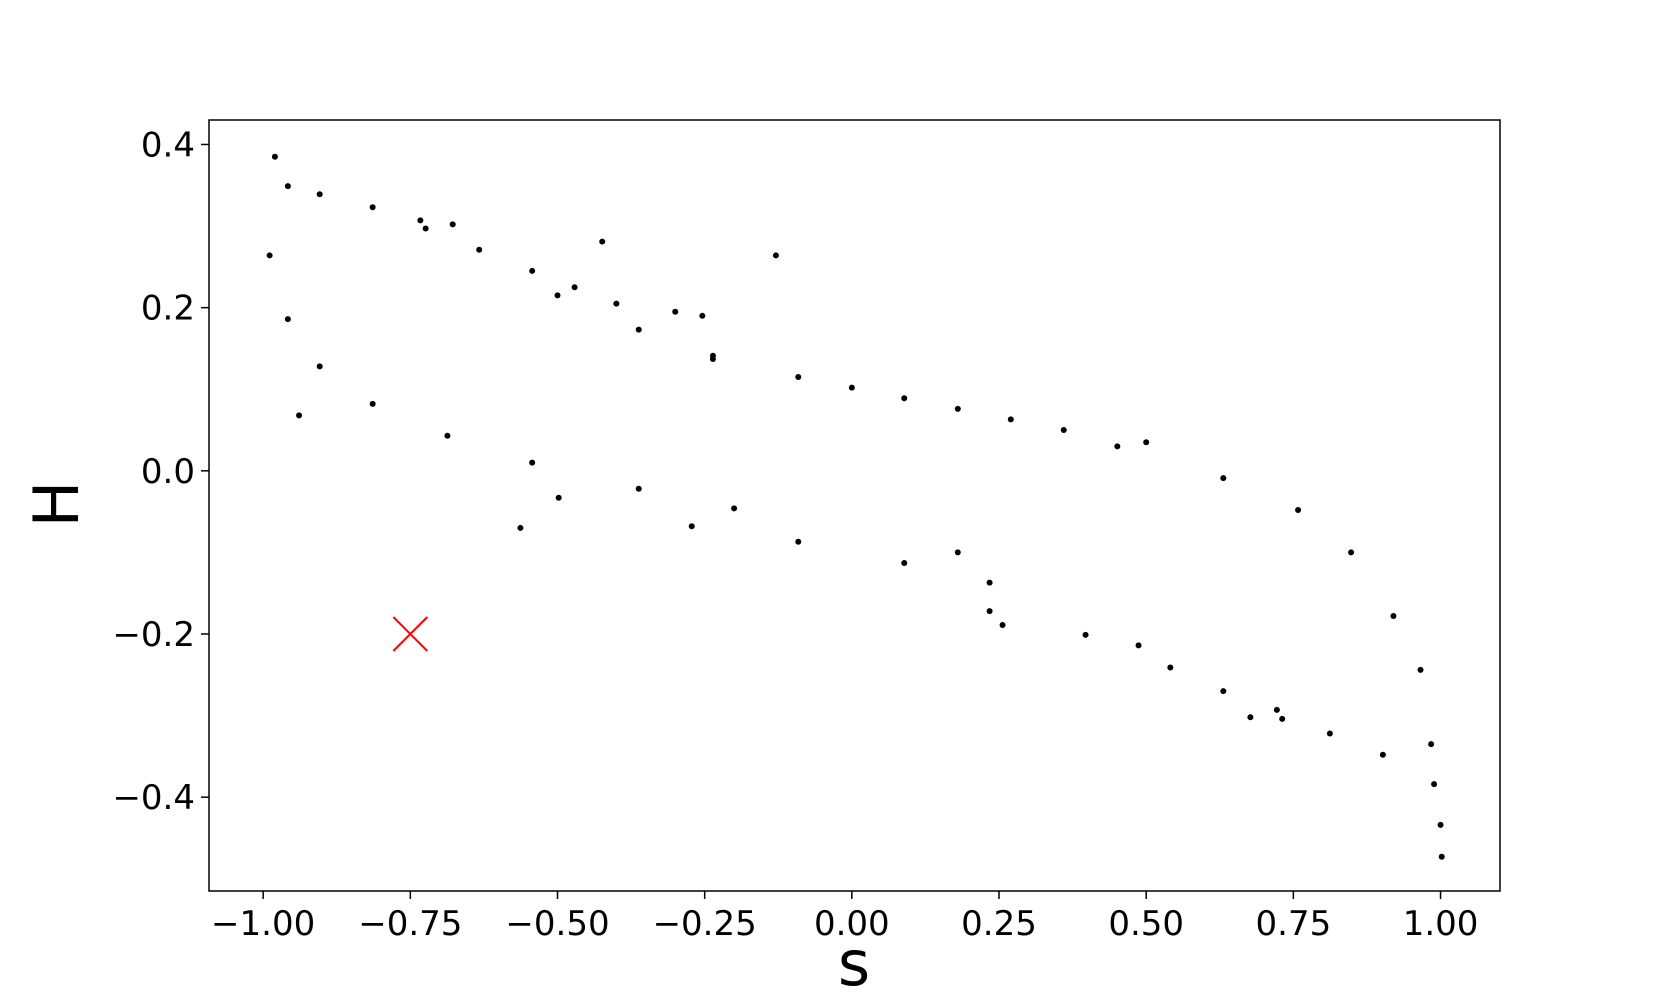 Image resolution: width=1660 pixels, height=999 pixels. Describe the element at coordinates (153, 798) in the screenshot. I see `y-tick-label: −0.4` at that location.